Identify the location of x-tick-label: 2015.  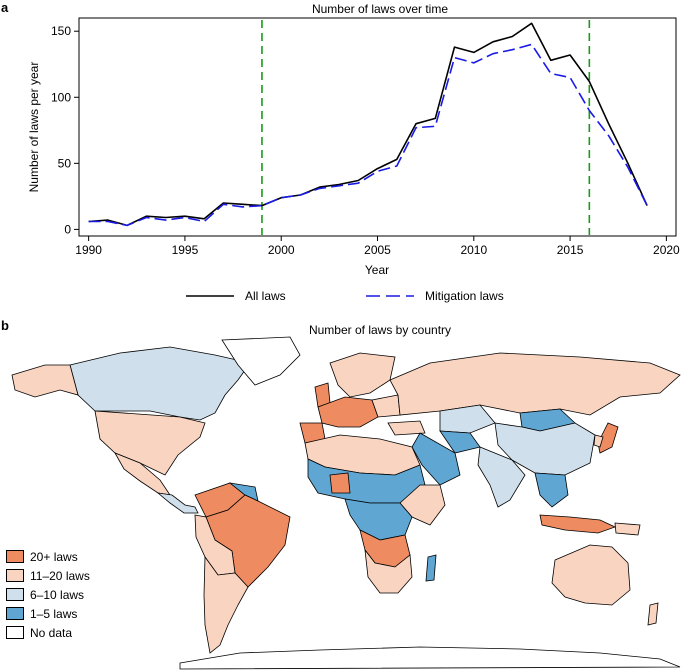
(570, 250).